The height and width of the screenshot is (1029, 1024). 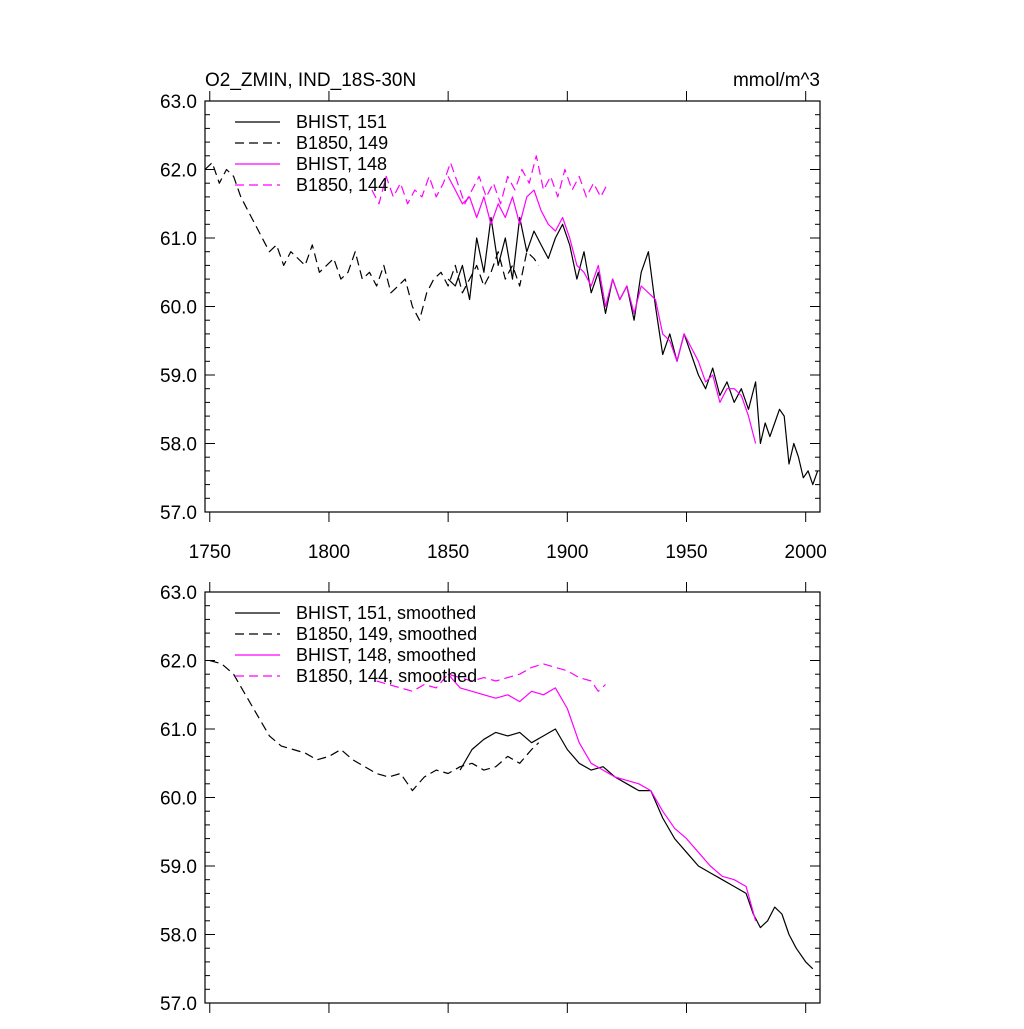 I want to click on legend-label-bhist-148: BHIST, 148, so click(x=341, y=164).